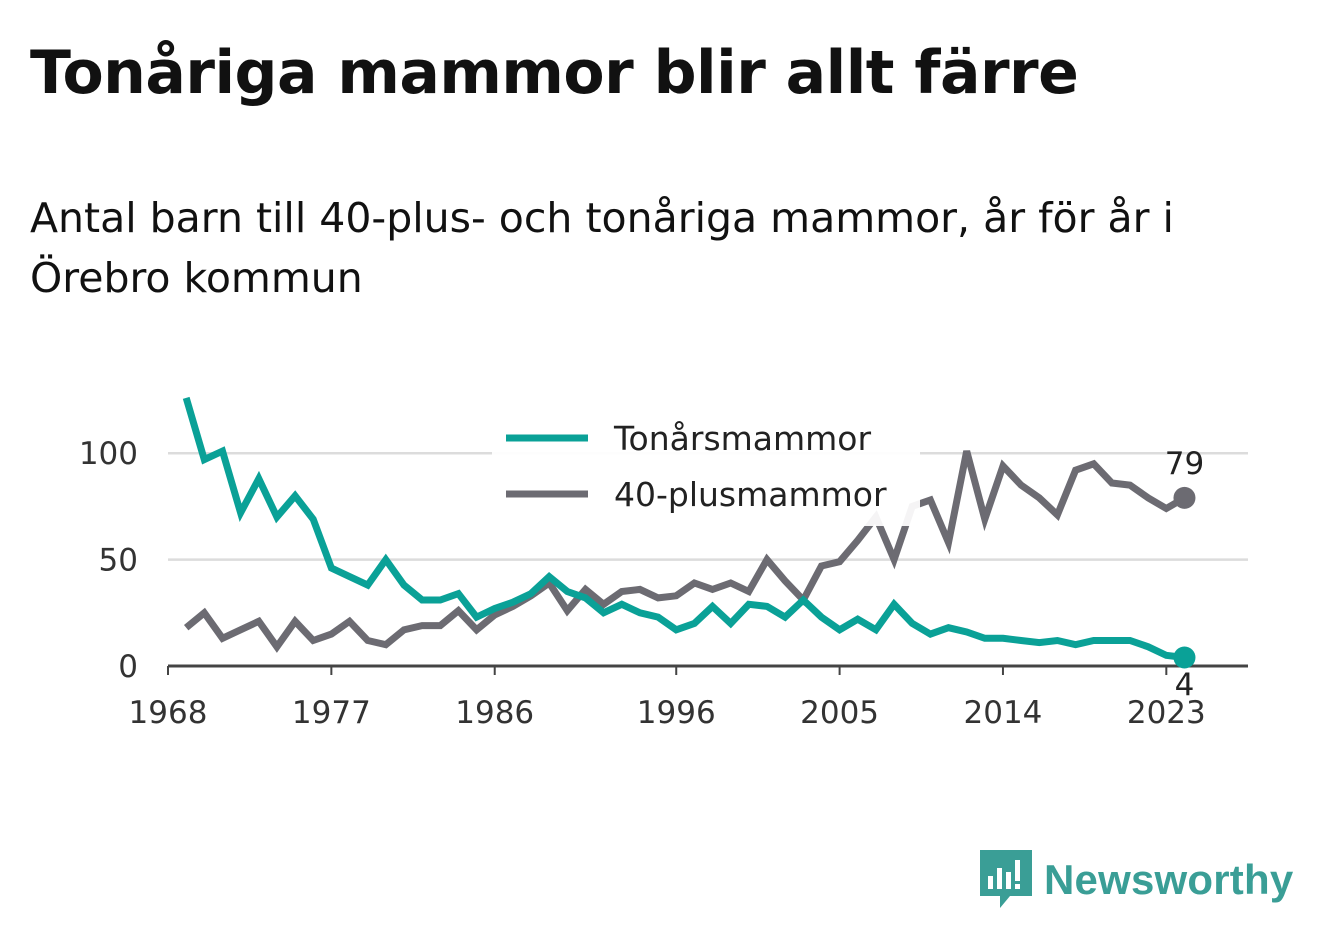  What do you see at coordinates (839, 713) in the screenshot?
I see `x-tick-label: 2005` at bounding box center [839, 713].